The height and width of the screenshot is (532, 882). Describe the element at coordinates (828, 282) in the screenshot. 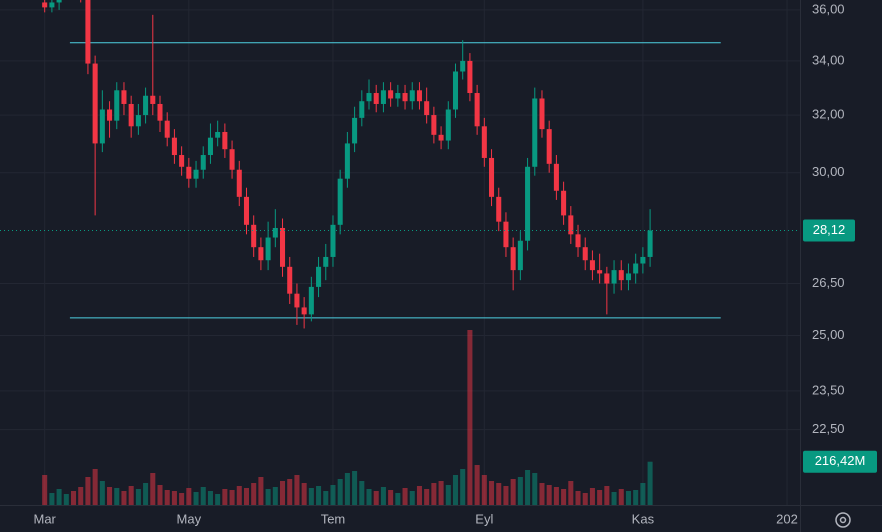

I see `y-tick-label: 26,50` at that location.